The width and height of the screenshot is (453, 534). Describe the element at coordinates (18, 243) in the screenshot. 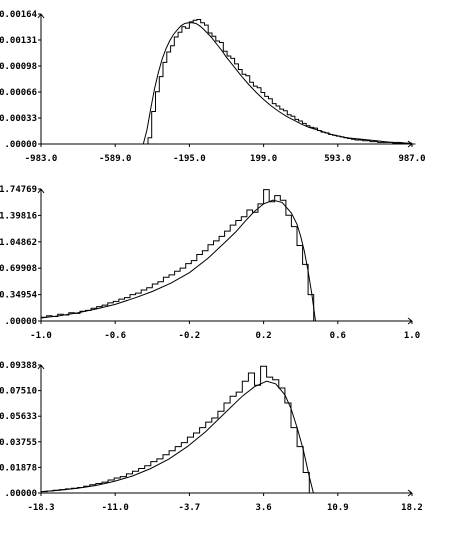

I see `y-tick-label: 1.04862` at that location.